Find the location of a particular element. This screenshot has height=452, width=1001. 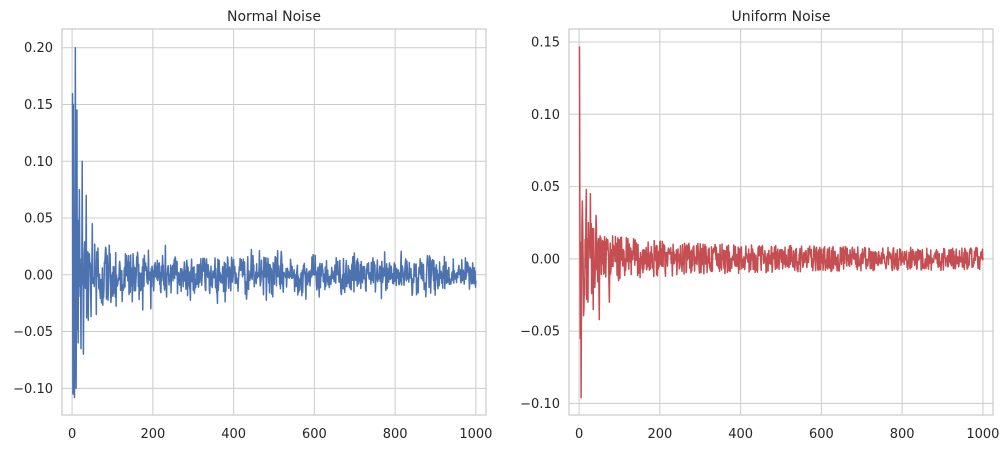

normal-noise-x-tick-label: 400 is located at coordinates (233, 434).